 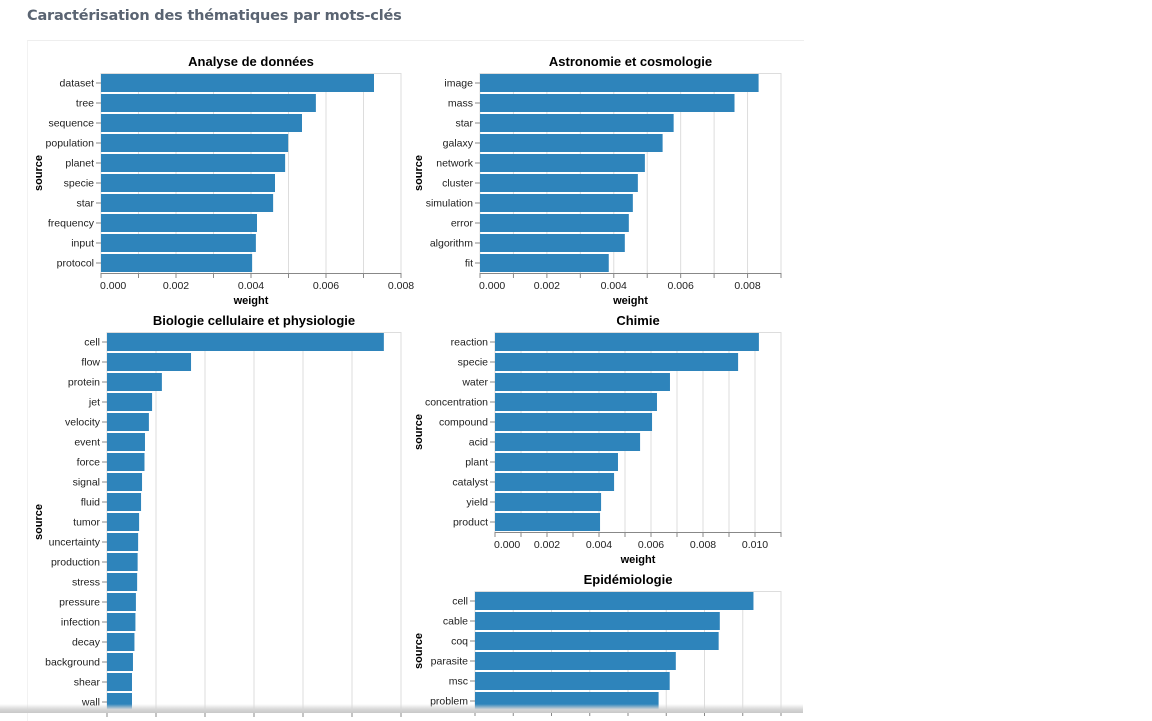 I want to click on bar-force, so click(x=126, y=462).